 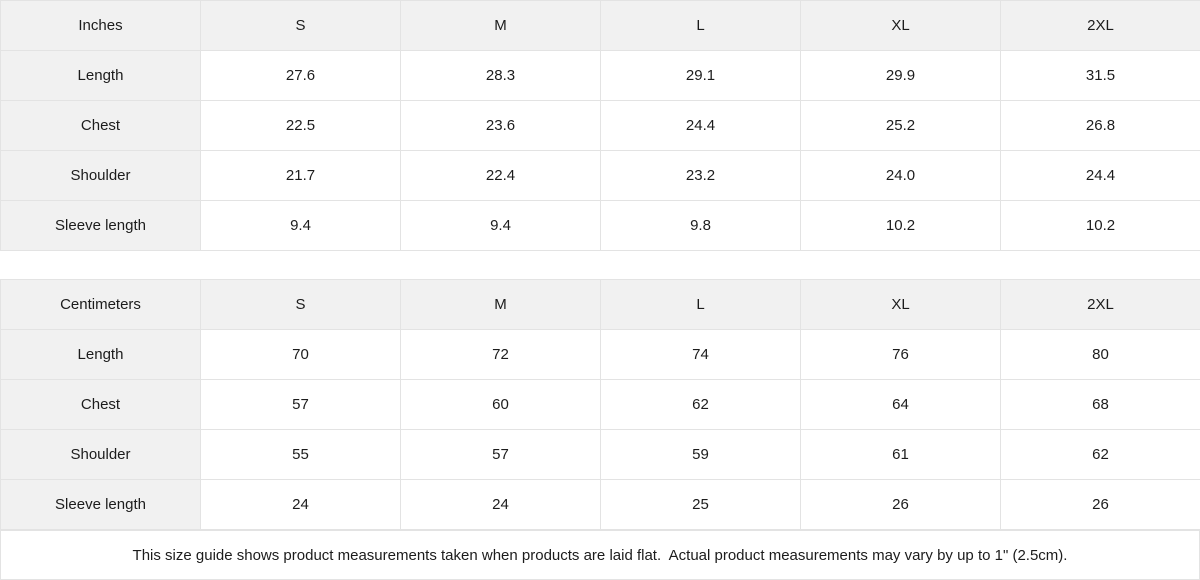 I want to click on cell-shoulder-m: 22.4, so click(x=500, y=175).